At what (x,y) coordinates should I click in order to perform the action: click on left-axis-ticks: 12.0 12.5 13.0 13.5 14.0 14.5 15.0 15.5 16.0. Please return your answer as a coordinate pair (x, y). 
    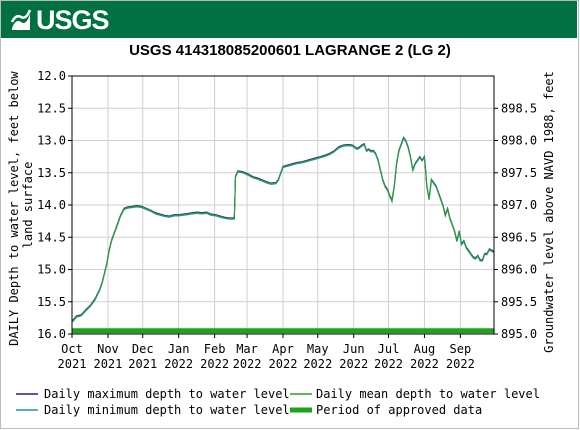
    Looking at the image, I should click on (54, 205).